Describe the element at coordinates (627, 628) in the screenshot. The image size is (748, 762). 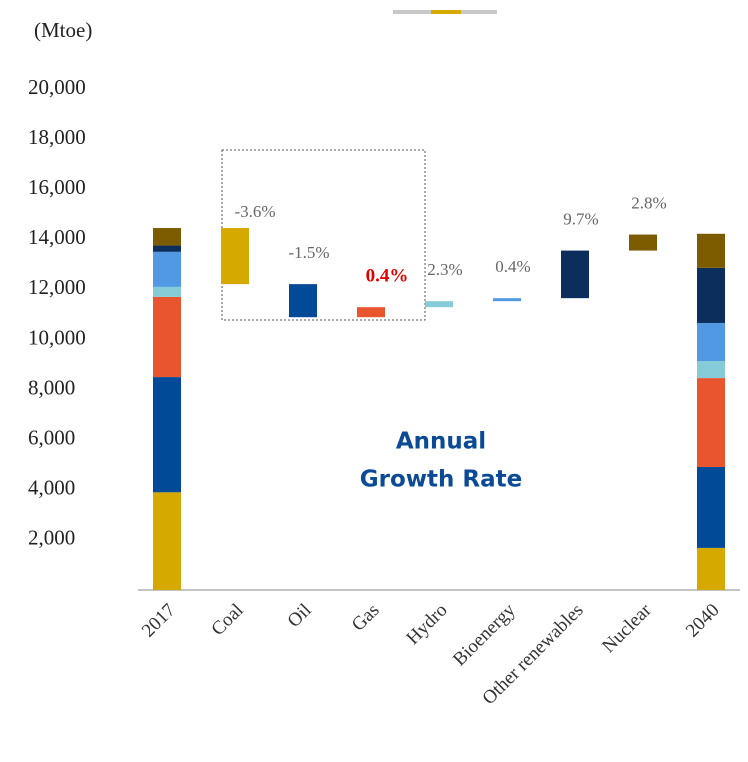
I see `x-tick-label: Nuclear` at that location.